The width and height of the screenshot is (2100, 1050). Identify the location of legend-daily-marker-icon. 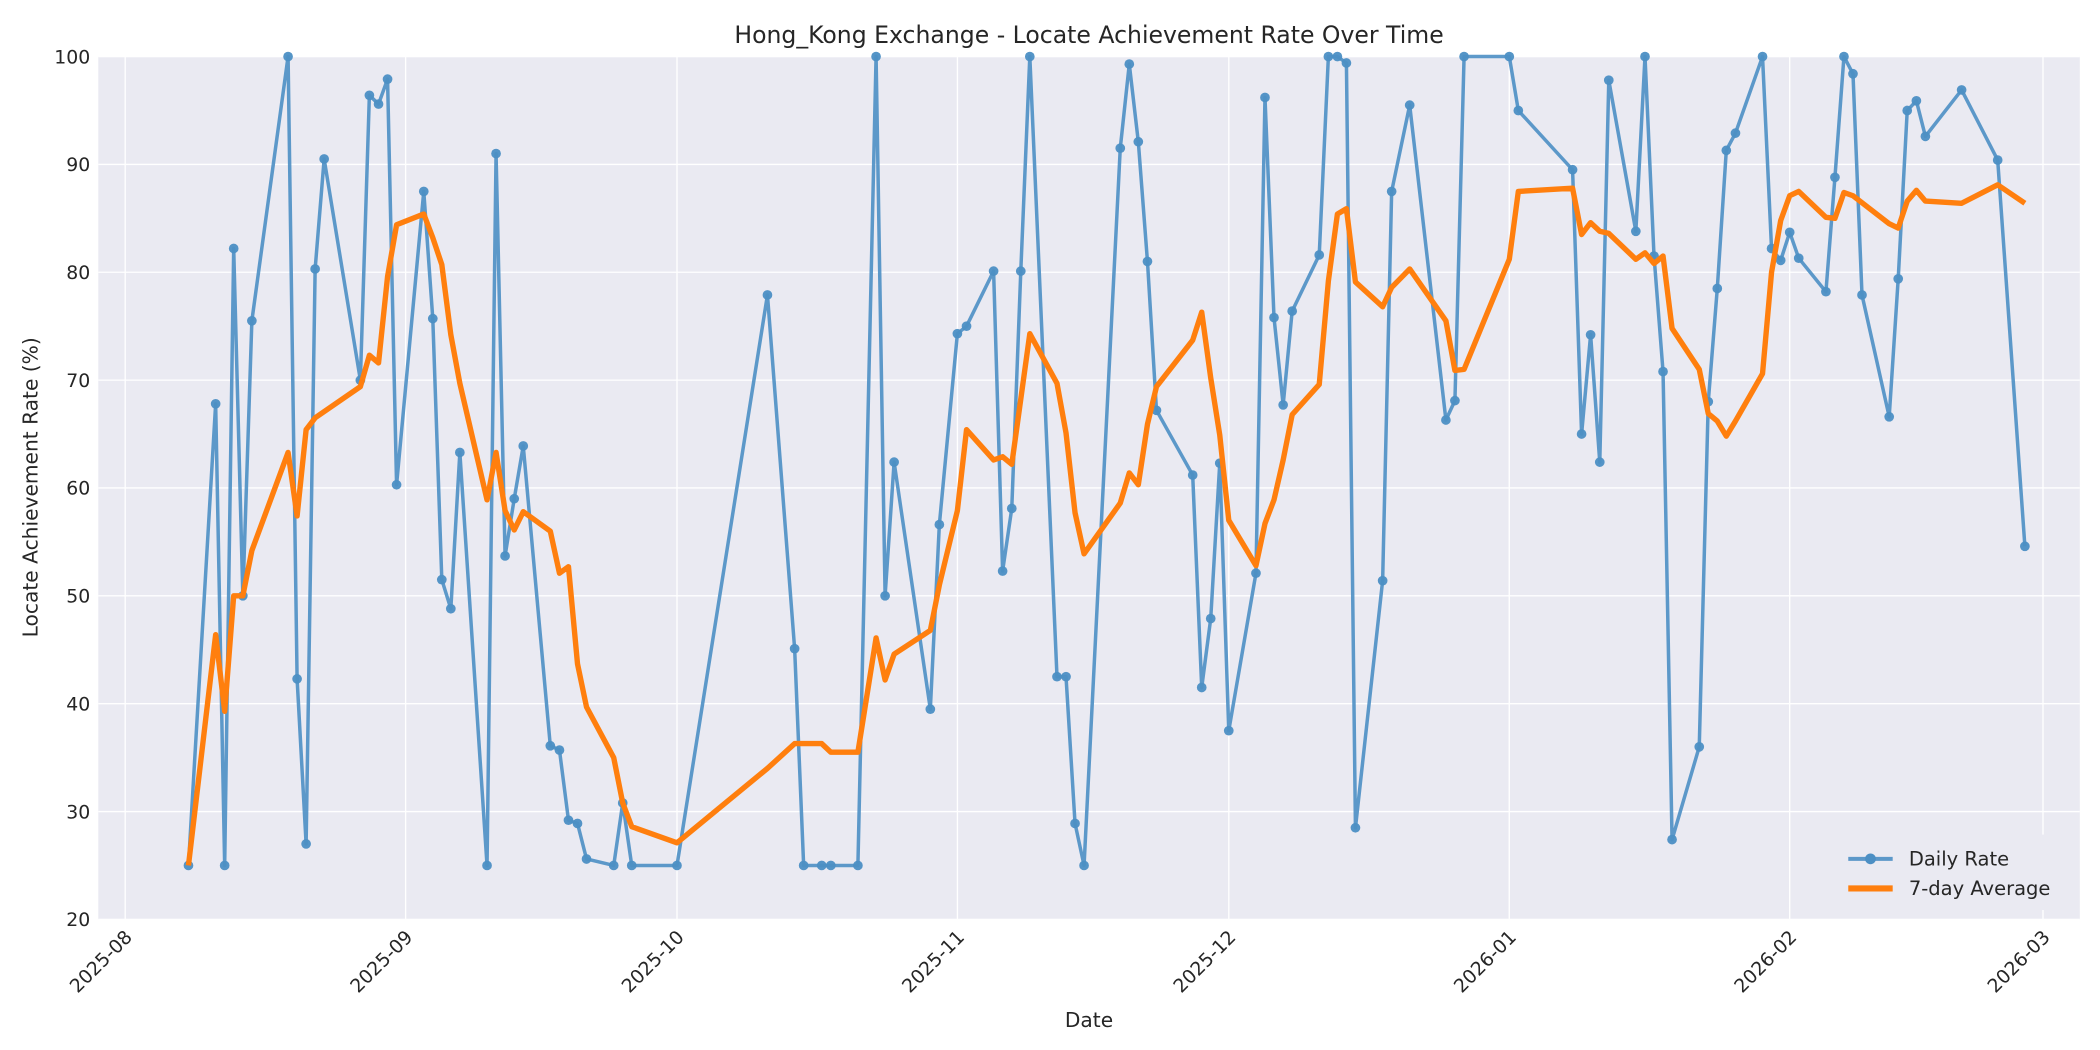
(1870, 859).